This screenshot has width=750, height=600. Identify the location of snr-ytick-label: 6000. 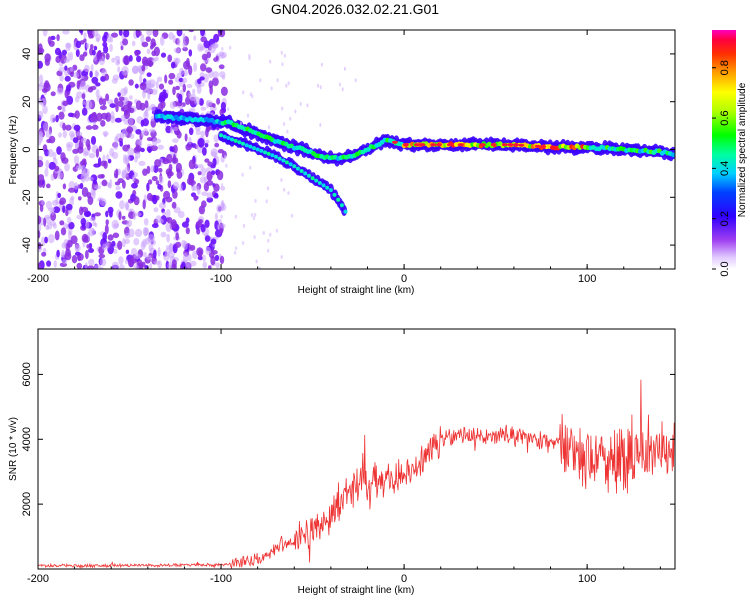
(27, 374).